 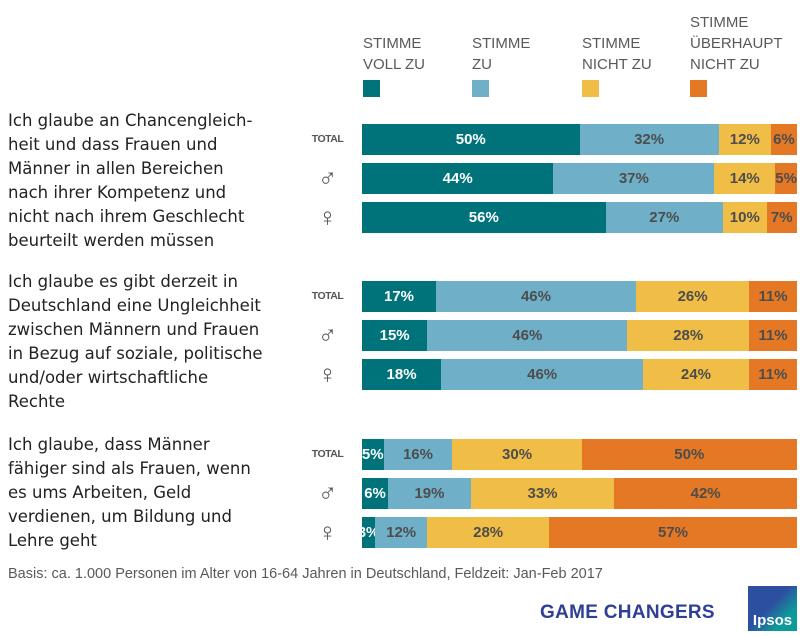 I want to click on bar-segment: 19%, so click(x=429, y=493).